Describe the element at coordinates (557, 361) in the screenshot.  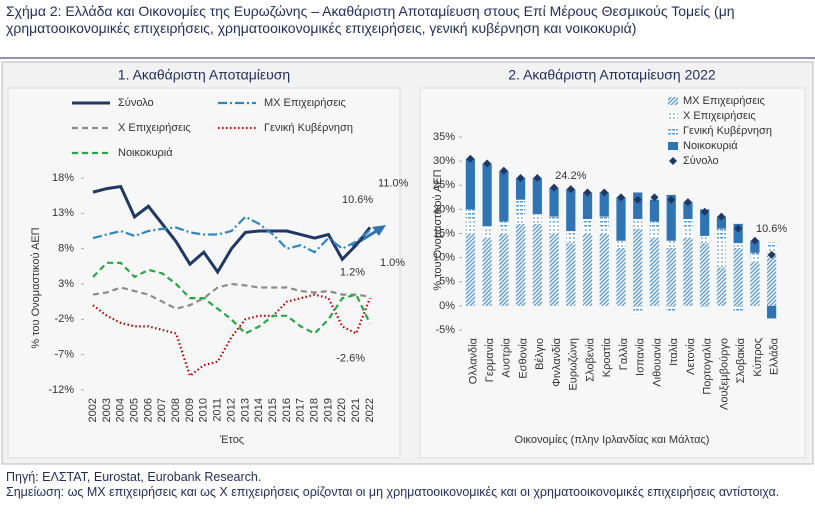
I see `x-tick-label: Φινλανδία` at that location.